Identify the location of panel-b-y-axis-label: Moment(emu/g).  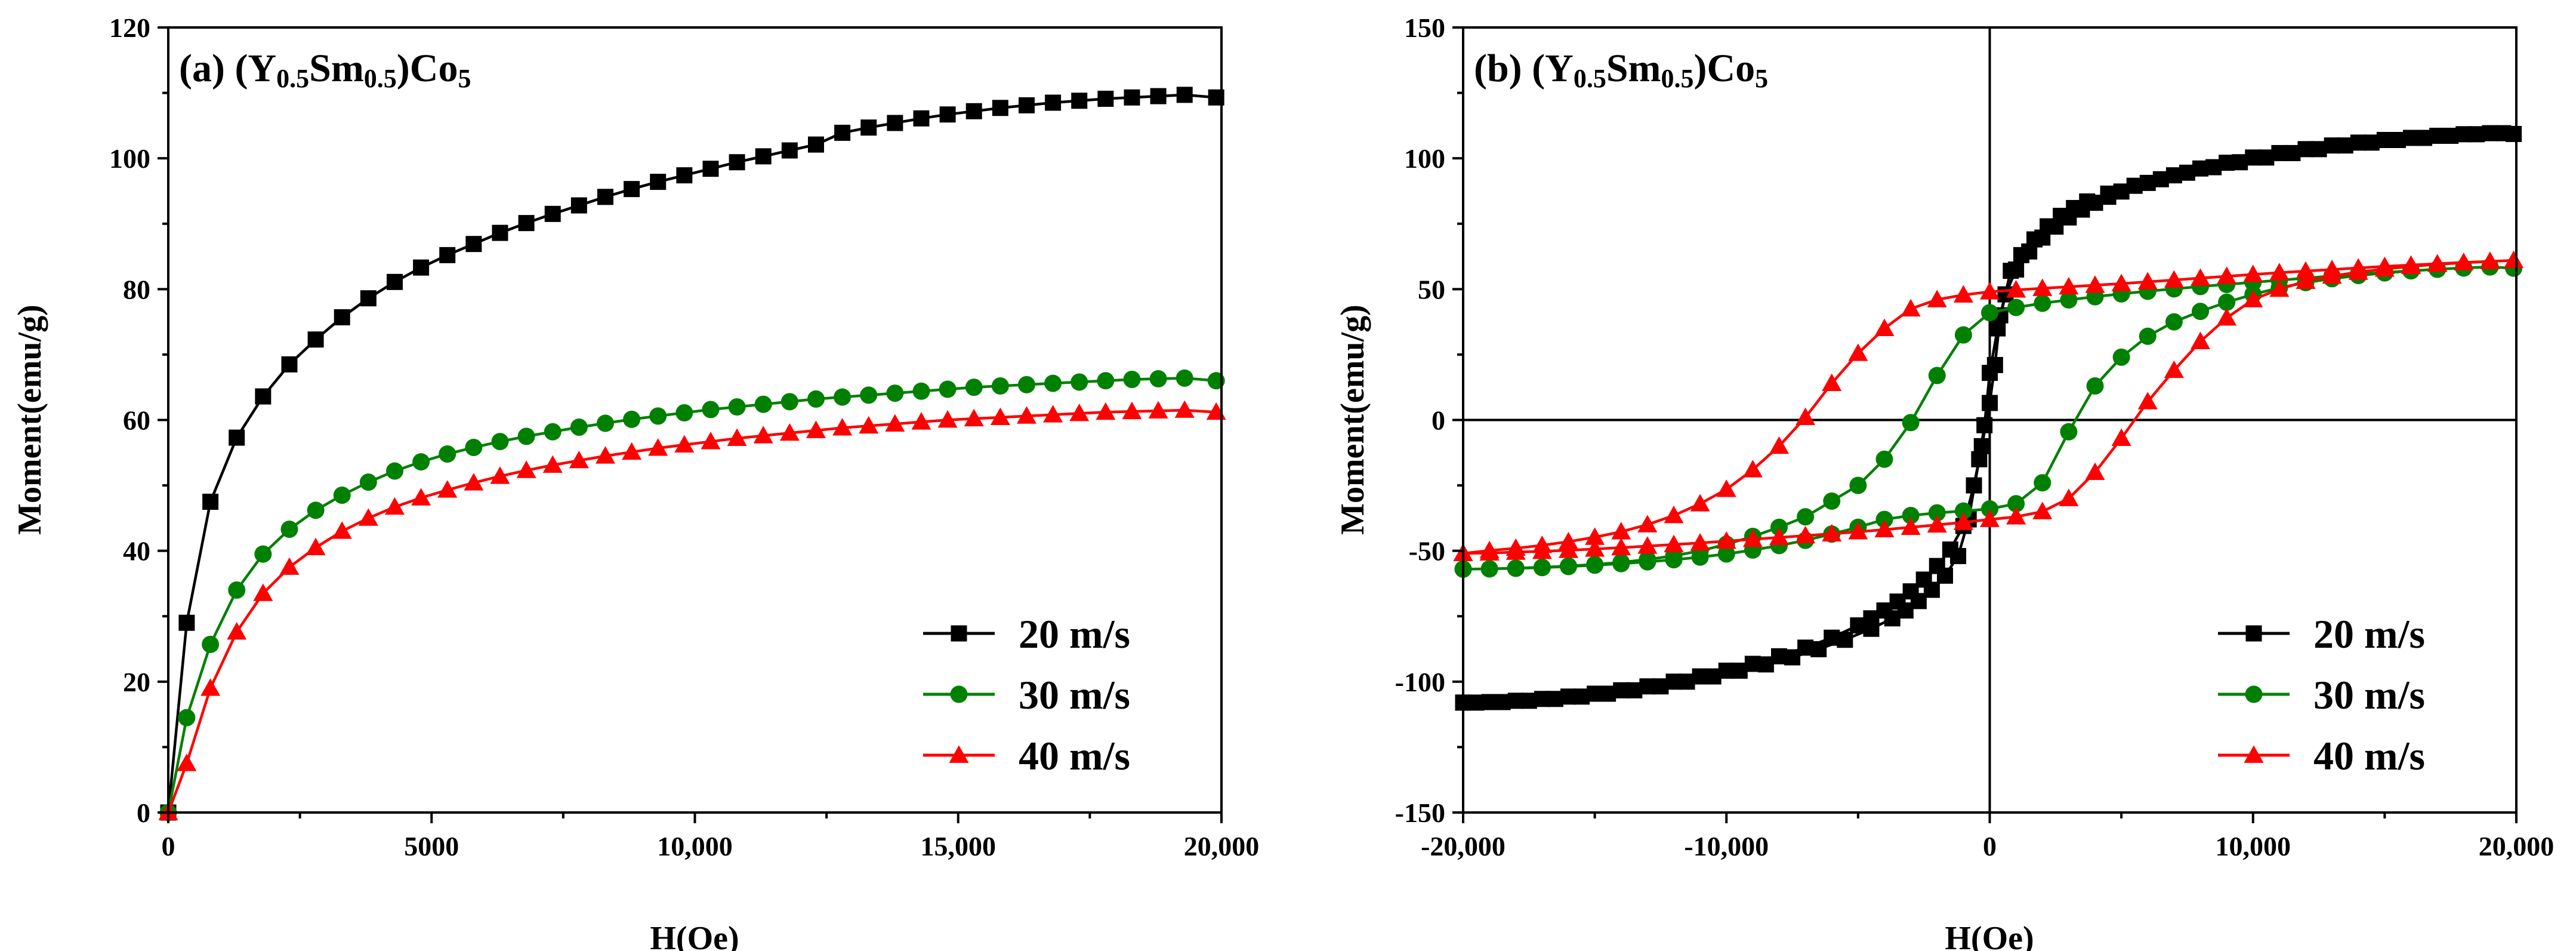
(1353, 419).